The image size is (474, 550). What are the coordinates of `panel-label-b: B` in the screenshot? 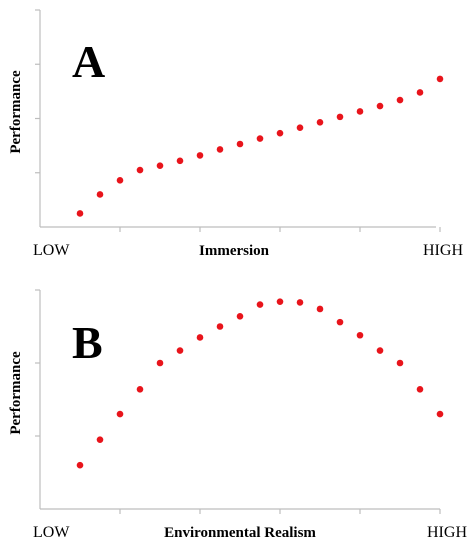 It's located at (87, 342).